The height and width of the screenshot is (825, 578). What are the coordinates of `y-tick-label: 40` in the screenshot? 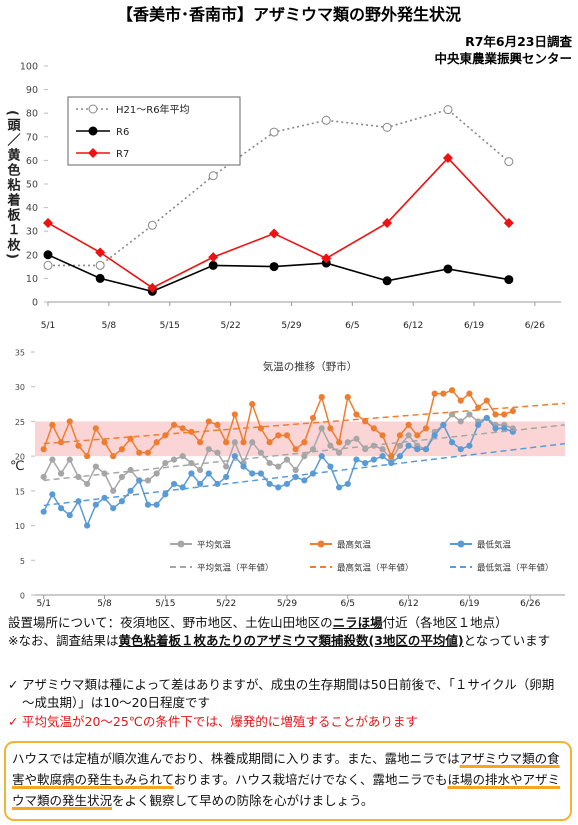 It's located at (32, 208).